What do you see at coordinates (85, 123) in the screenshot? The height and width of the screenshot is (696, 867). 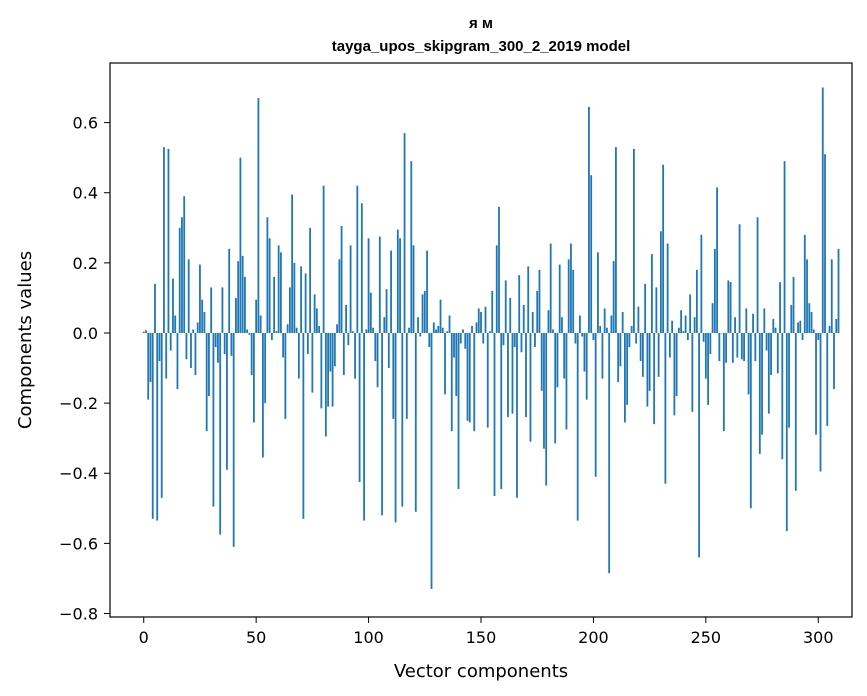 I see `y-tick-label: 0.6` at bounding box center [85, 123].